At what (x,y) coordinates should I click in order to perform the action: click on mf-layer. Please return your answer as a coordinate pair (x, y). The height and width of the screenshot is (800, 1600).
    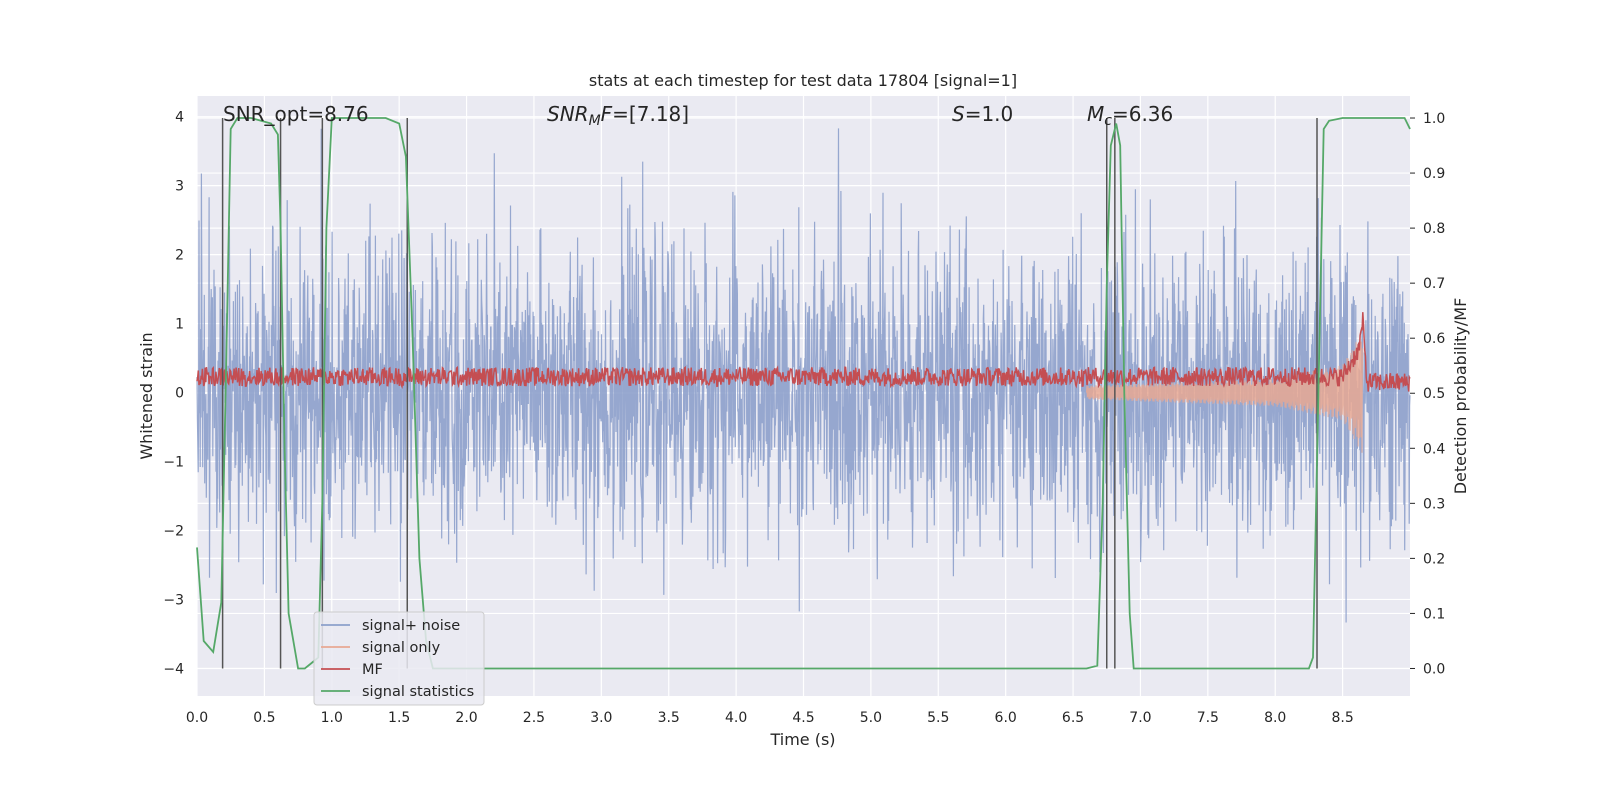
    Looking at the image, I should click on (803, 352).